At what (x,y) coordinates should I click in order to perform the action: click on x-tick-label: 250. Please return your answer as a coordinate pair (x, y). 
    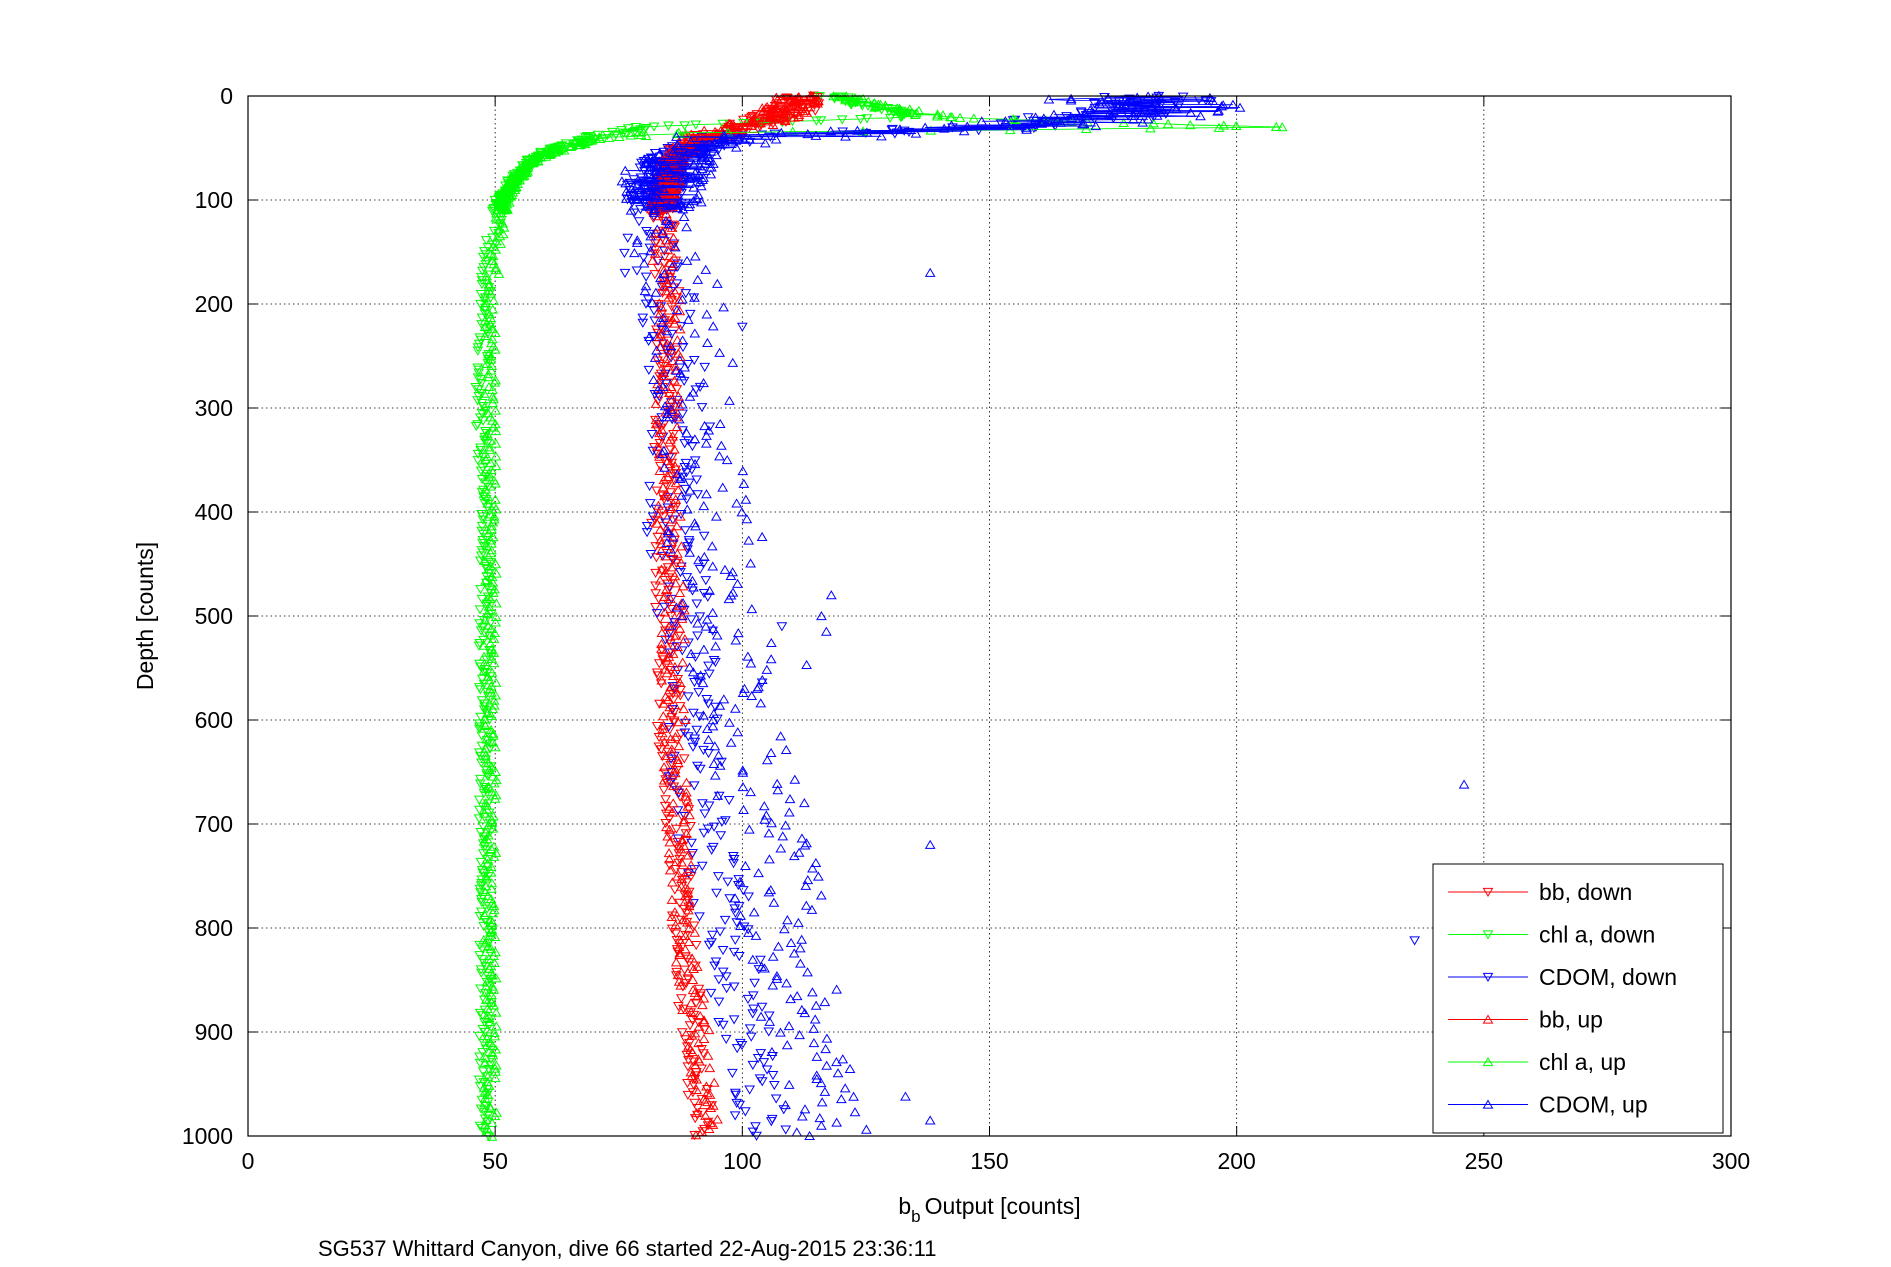
    Looking at the image, I should click on (1484, 1161).